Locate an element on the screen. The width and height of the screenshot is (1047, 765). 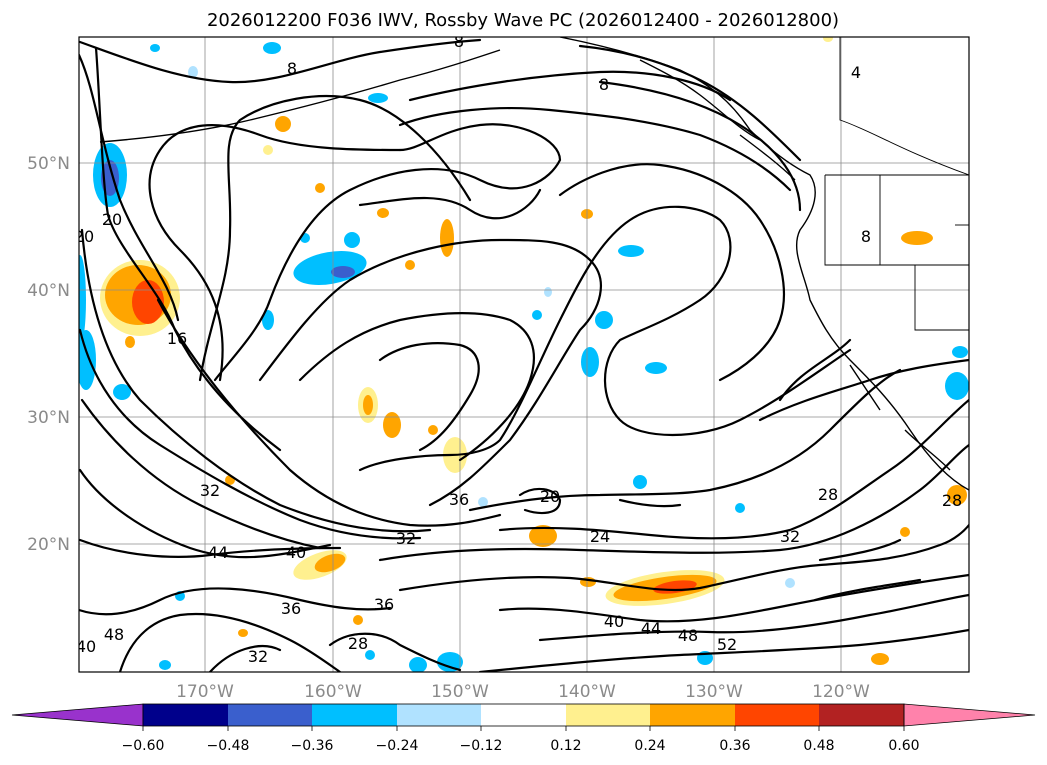
contour-label: 52 is located at coordinates (727, 644).